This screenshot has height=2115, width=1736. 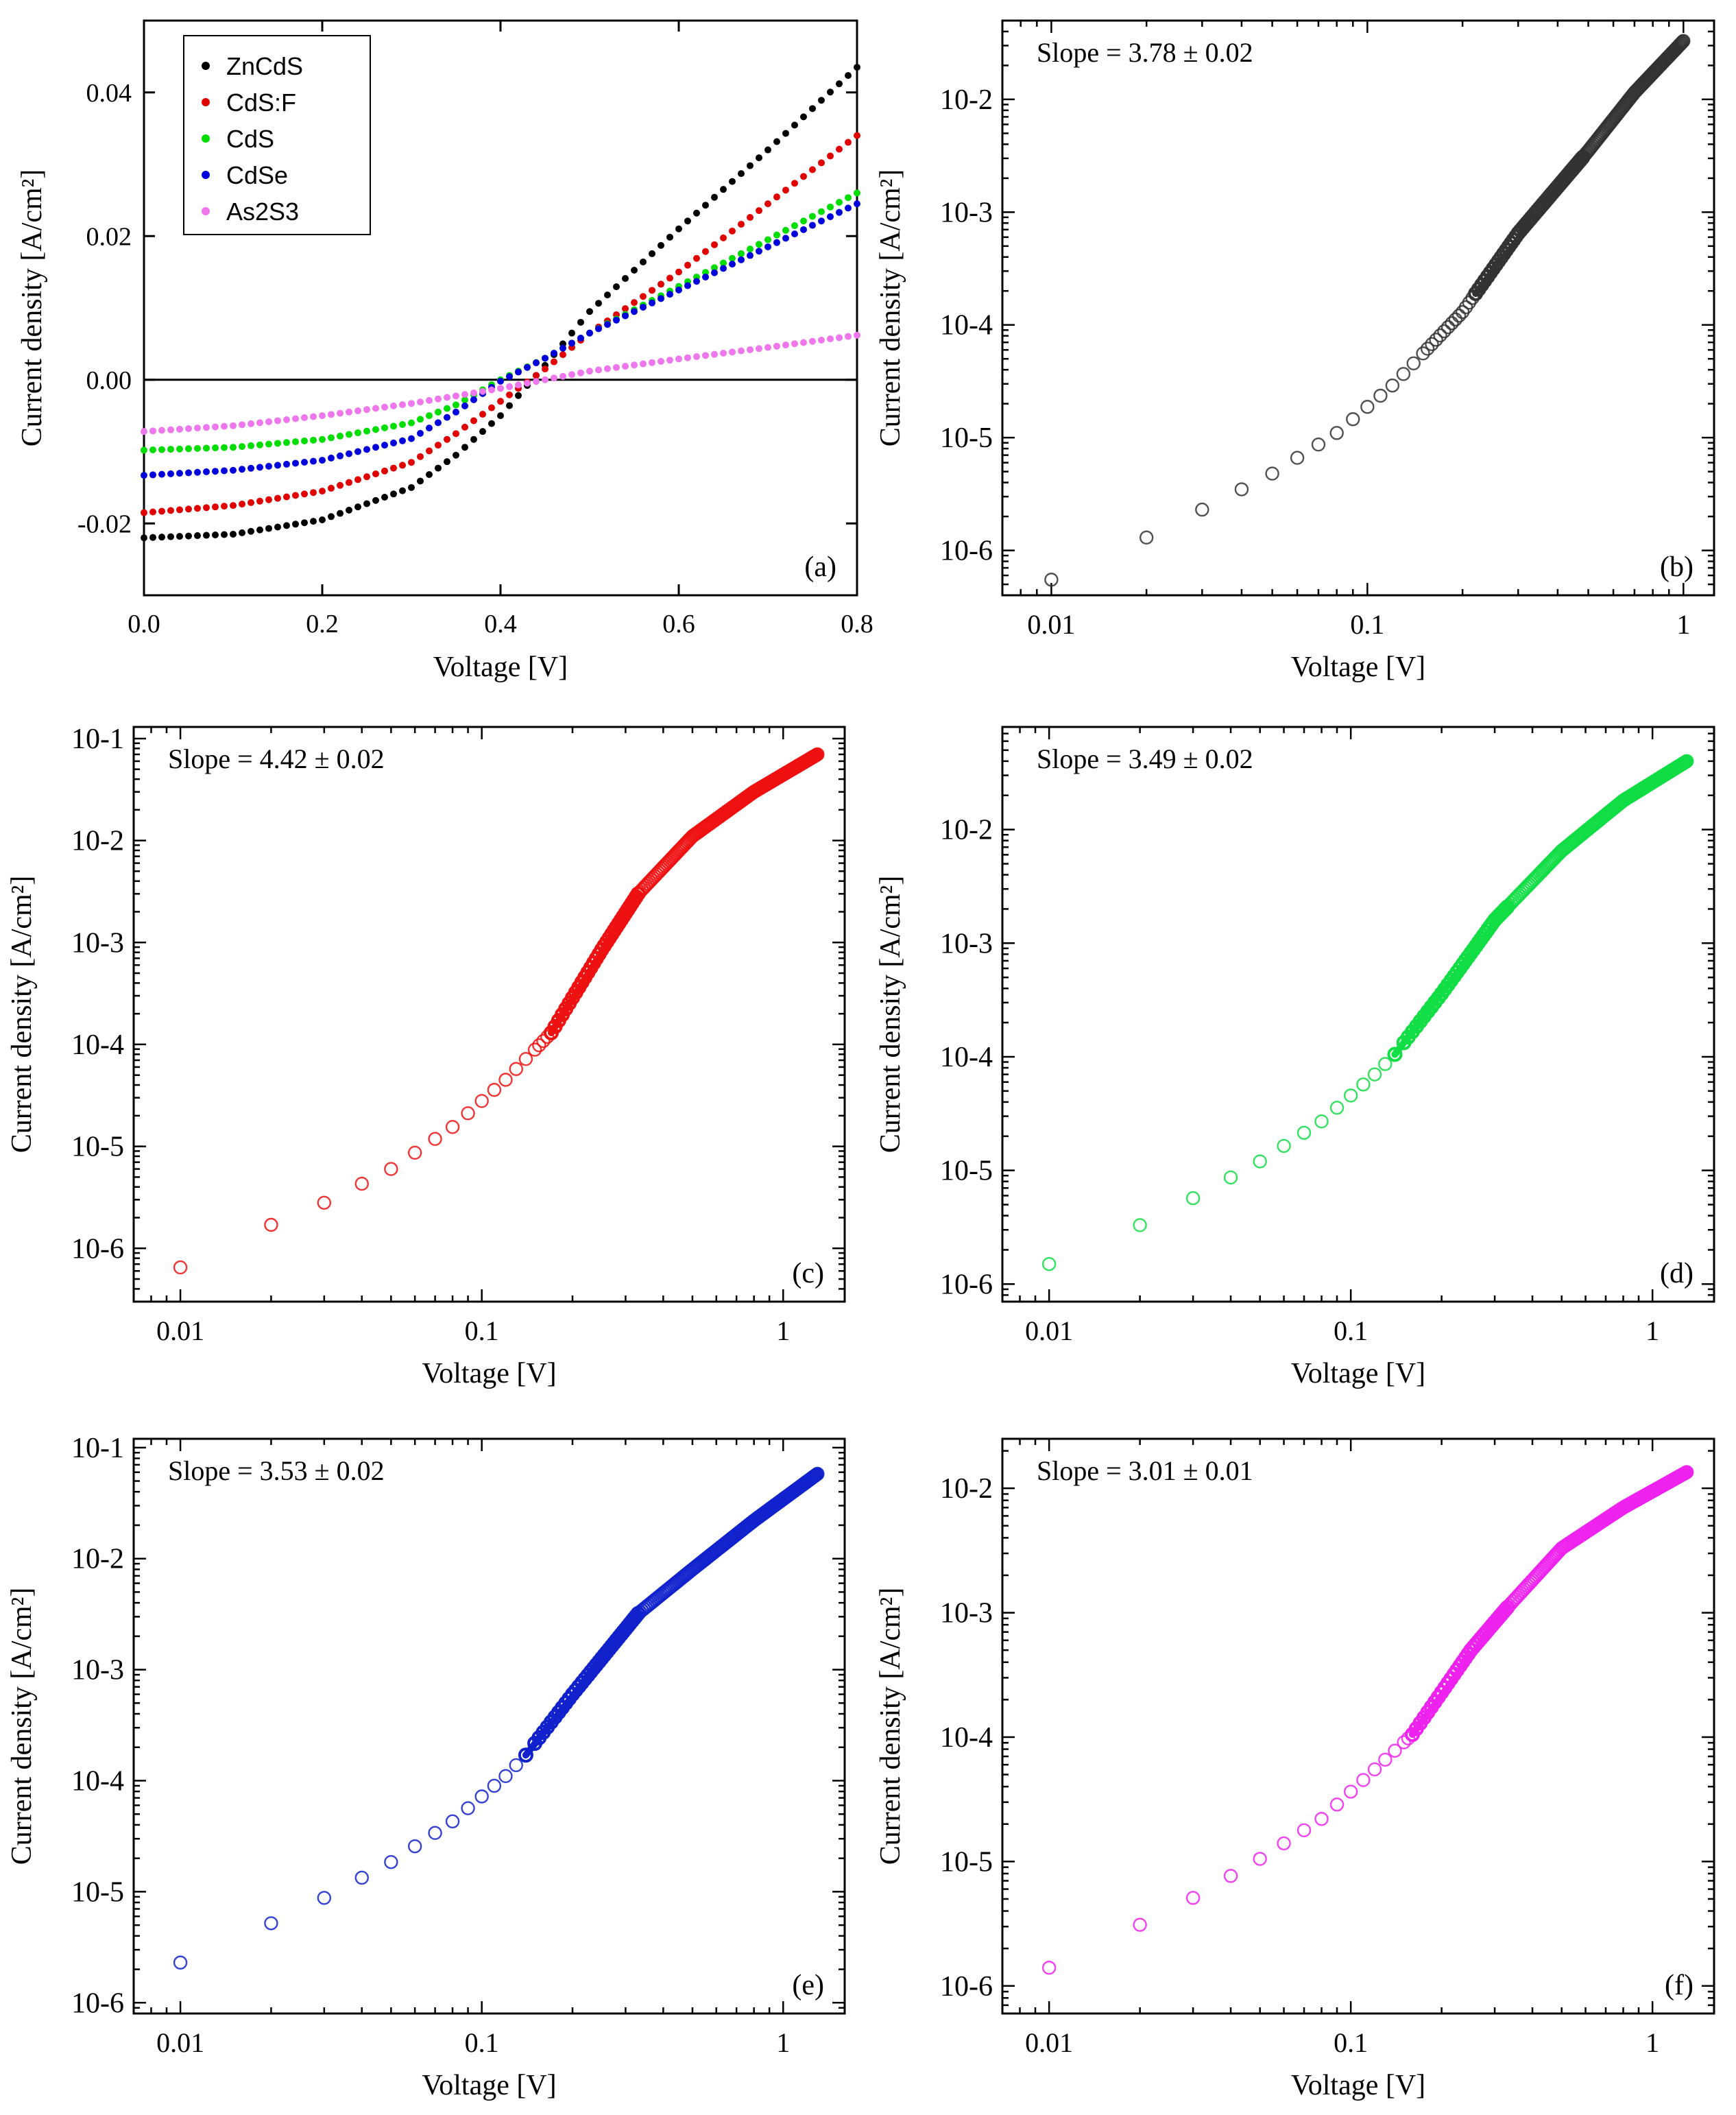 What do you see at coordinates (98, 943) in the screenshot?
I see `y-tick-label: 10-3` at bounding box center [98, 943].